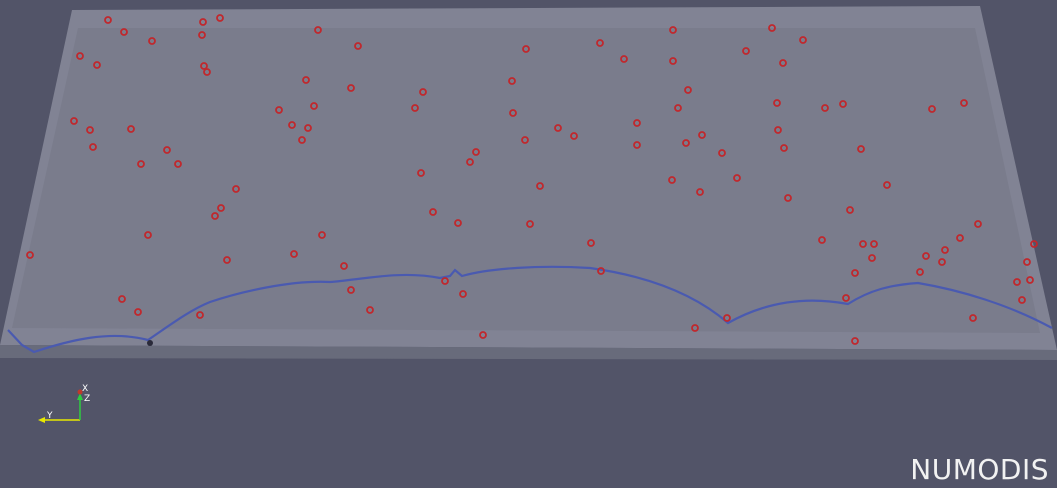  Describe the element at coordinates (87, 399) in the screenshot. I see `z-axis-label: Z` at that location.